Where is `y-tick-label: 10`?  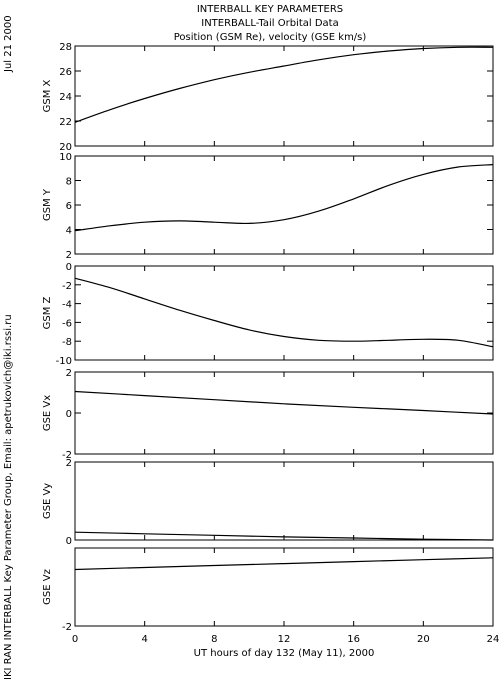
y-tick-label: 10 is located at coordinates (65, 157).